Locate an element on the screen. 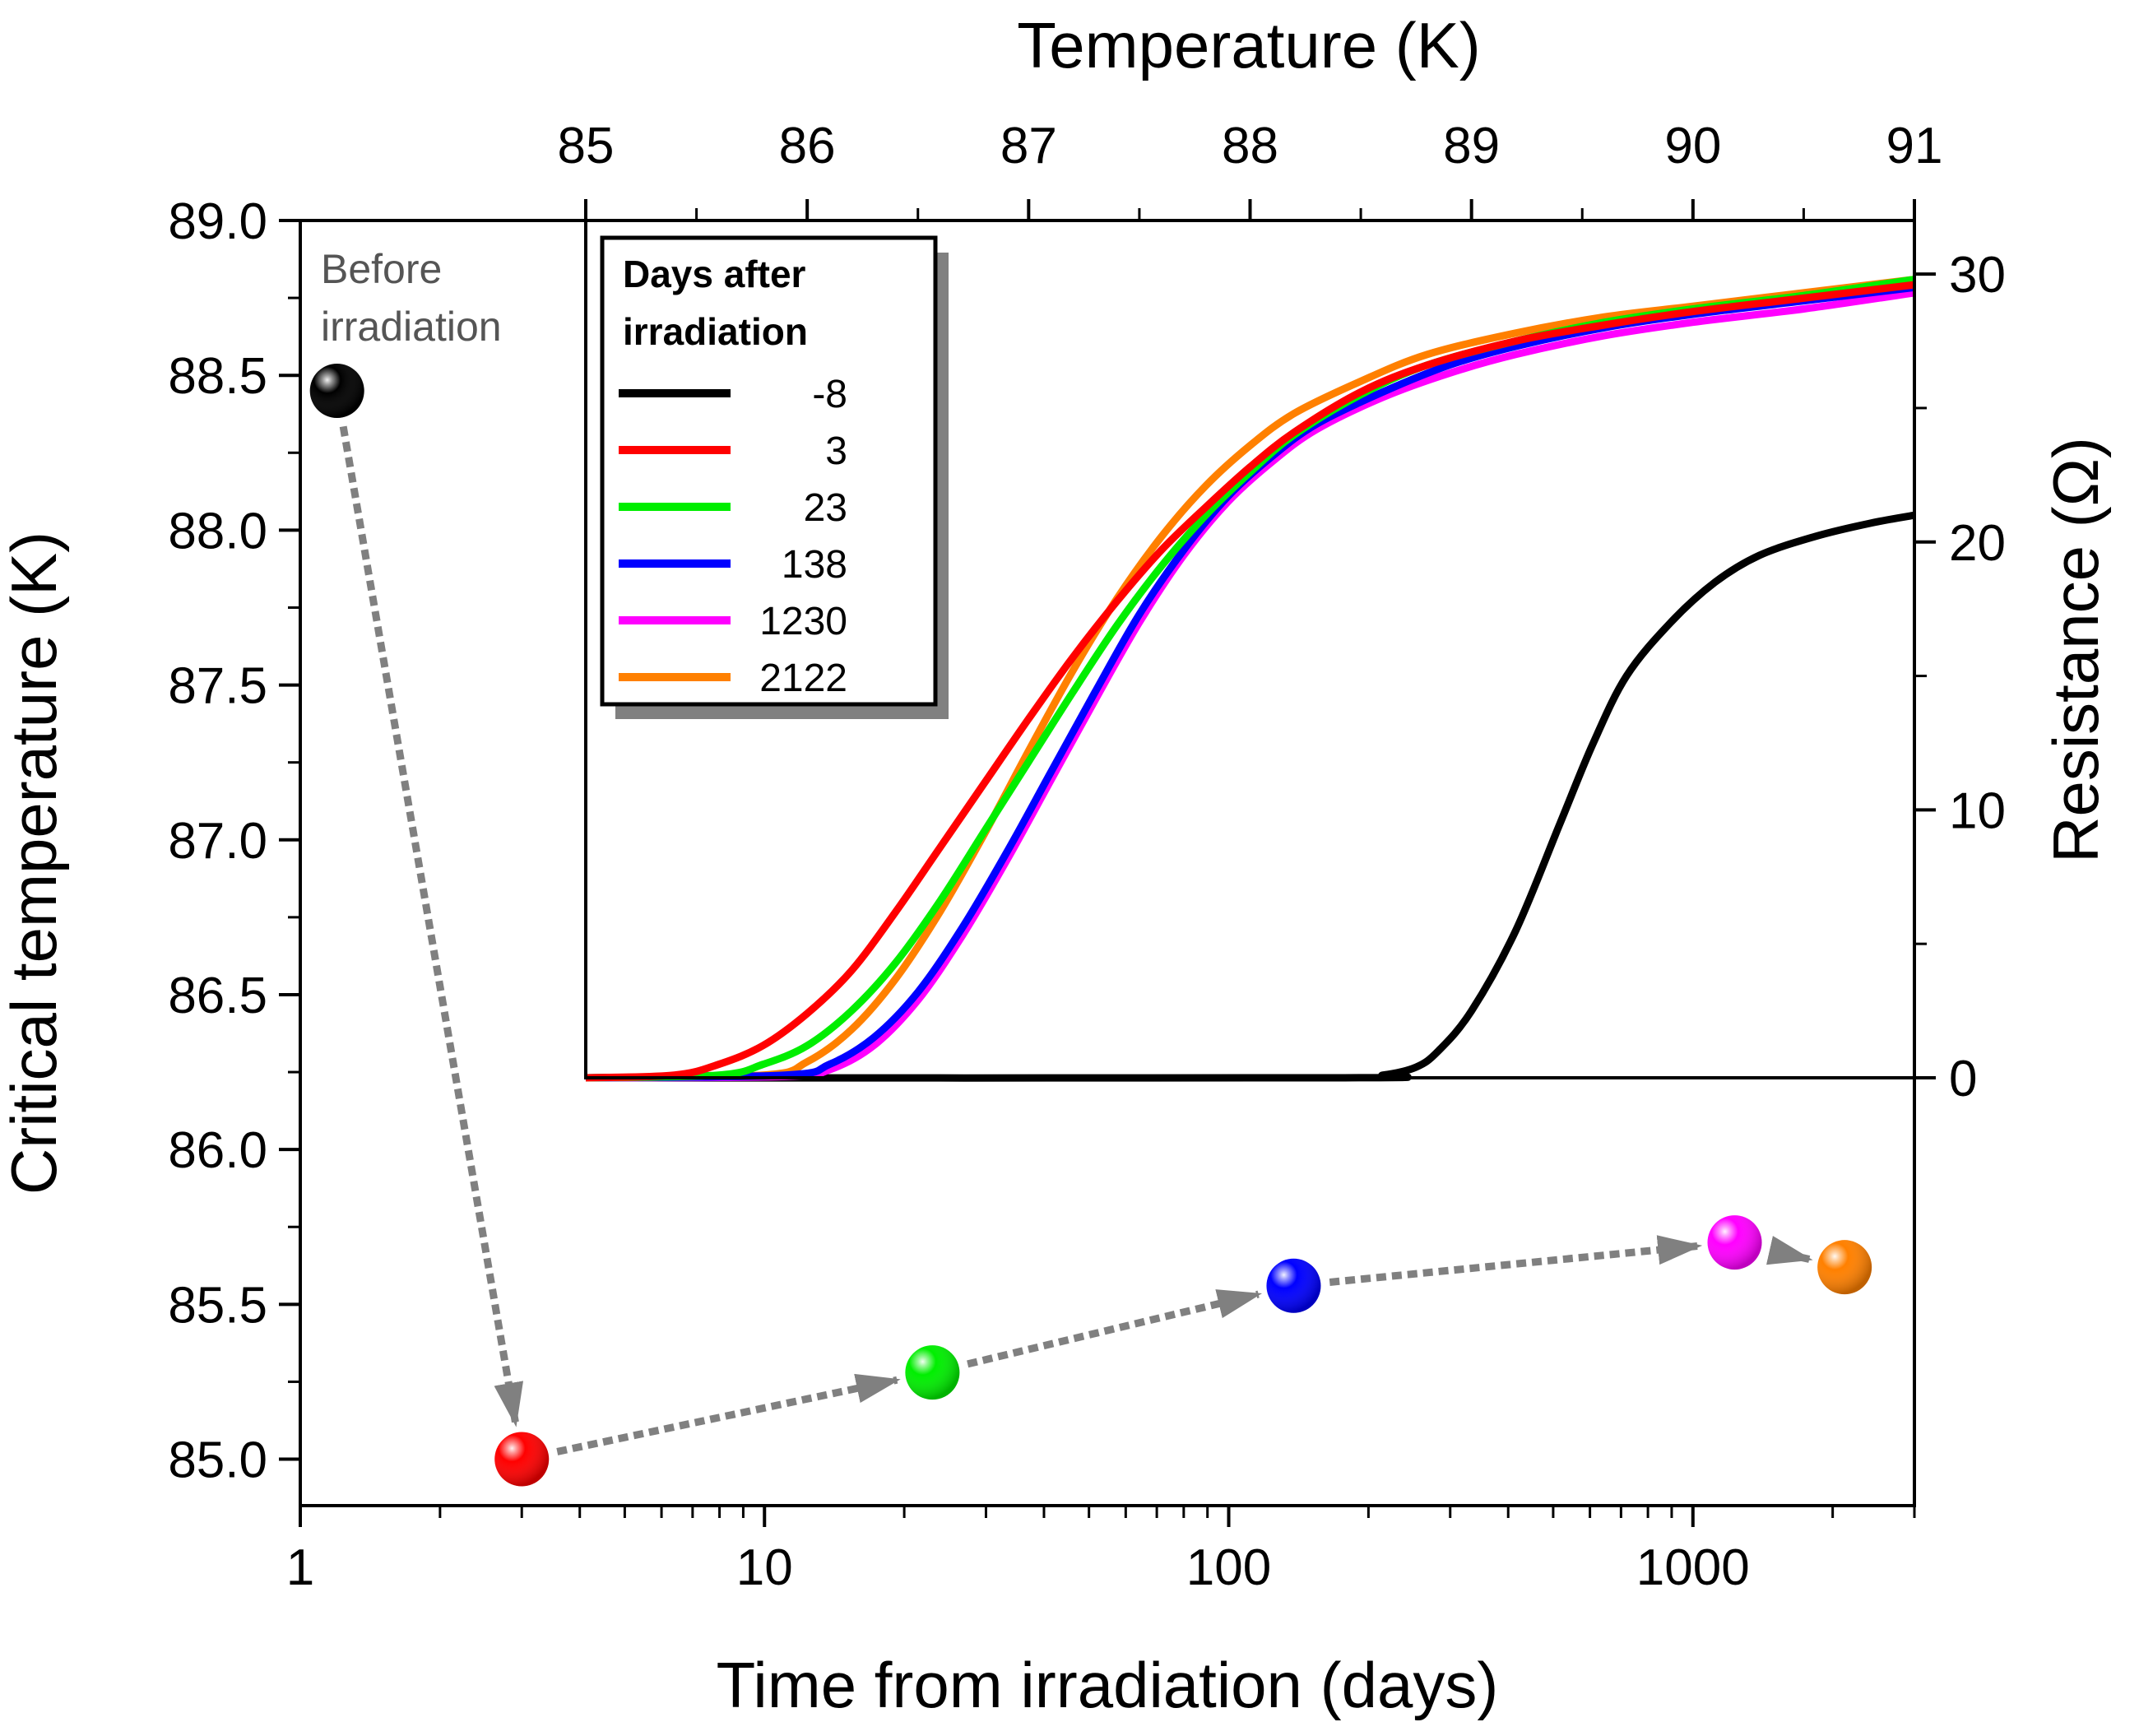  legend-entry: 23 is located at coordinates (733, 508).